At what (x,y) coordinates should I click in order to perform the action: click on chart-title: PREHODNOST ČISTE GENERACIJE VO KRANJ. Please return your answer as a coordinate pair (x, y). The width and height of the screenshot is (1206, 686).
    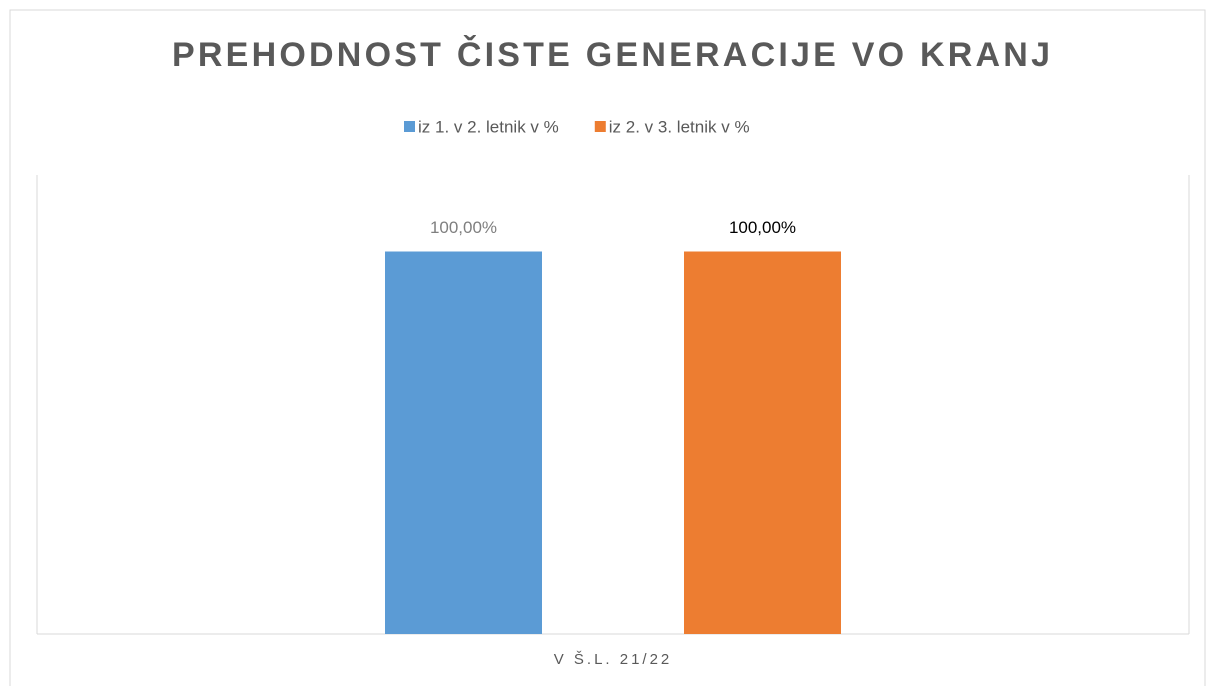
    Looking at the image, I should click on (611, 54).